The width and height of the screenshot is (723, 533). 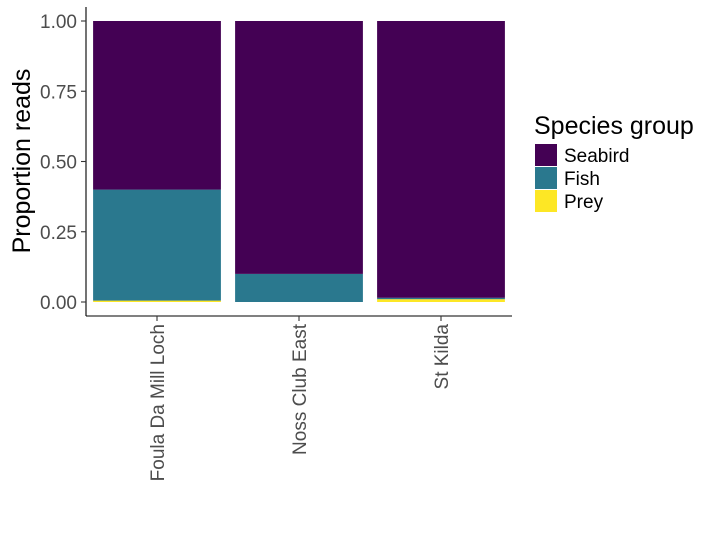 I want to click on x-tick-label: Noss Club East, so click(x=300, y=389).